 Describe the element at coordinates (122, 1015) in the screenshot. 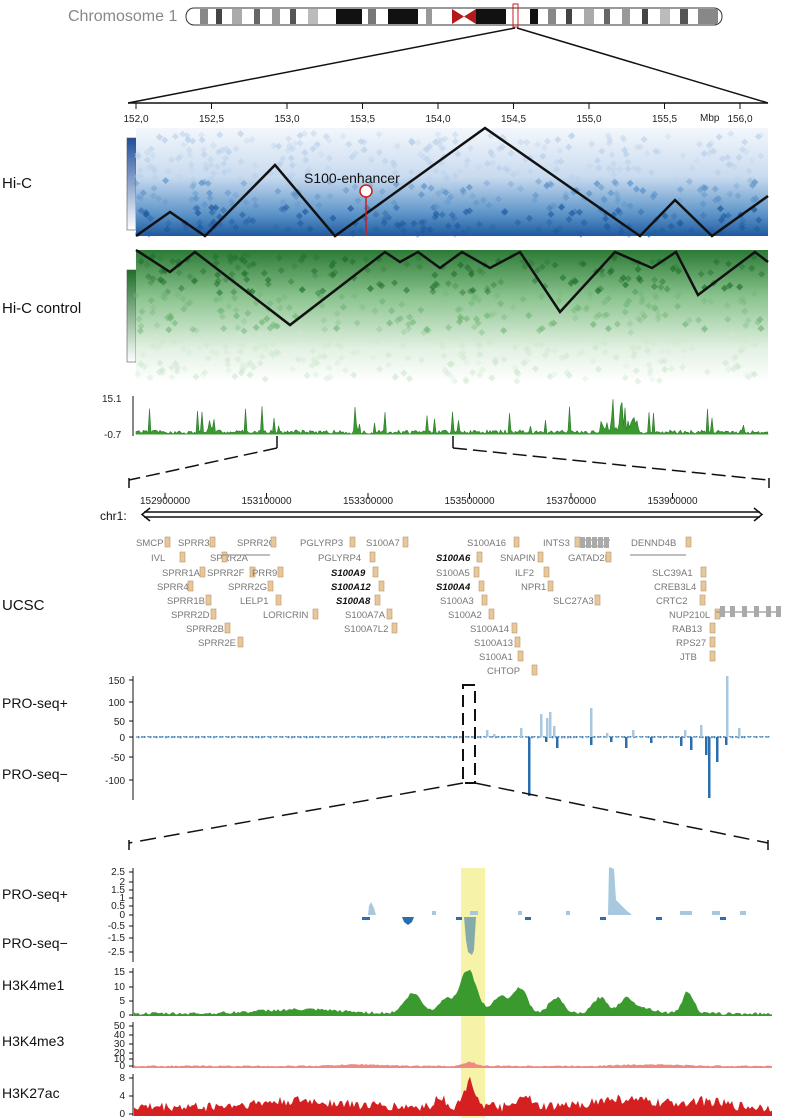

I see `h3k4me1-axis-tick: 0` at that location.